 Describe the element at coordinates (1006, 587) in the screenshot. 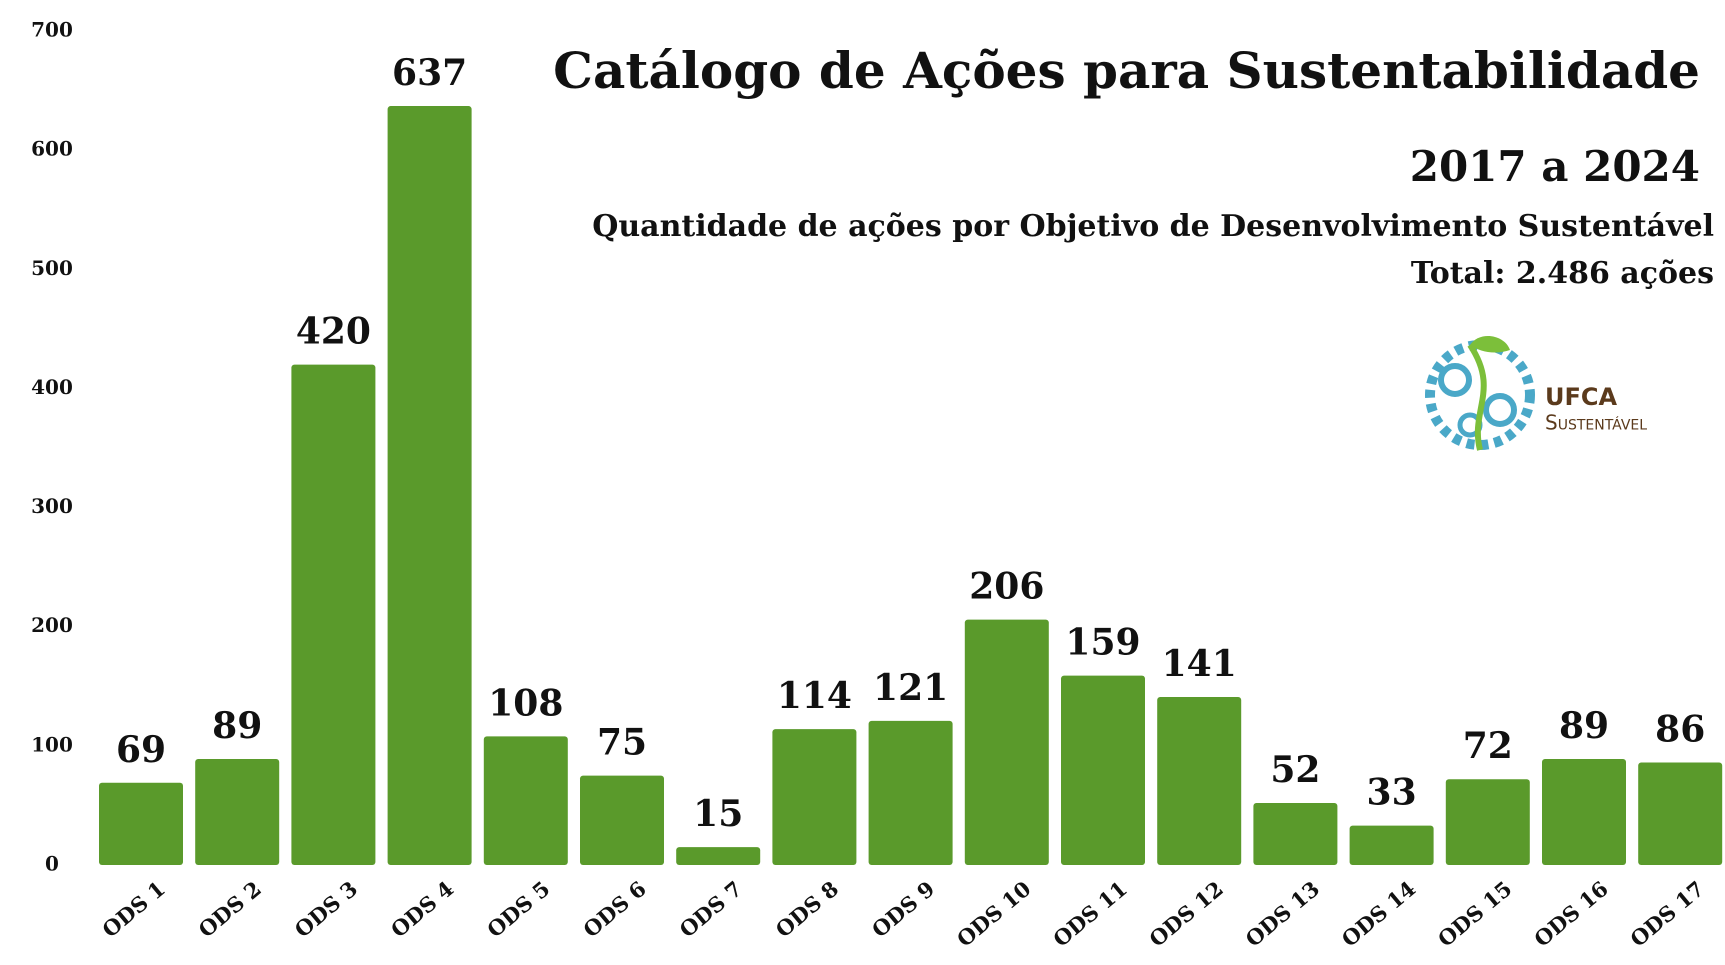

I see `value-label: 206` at that location.